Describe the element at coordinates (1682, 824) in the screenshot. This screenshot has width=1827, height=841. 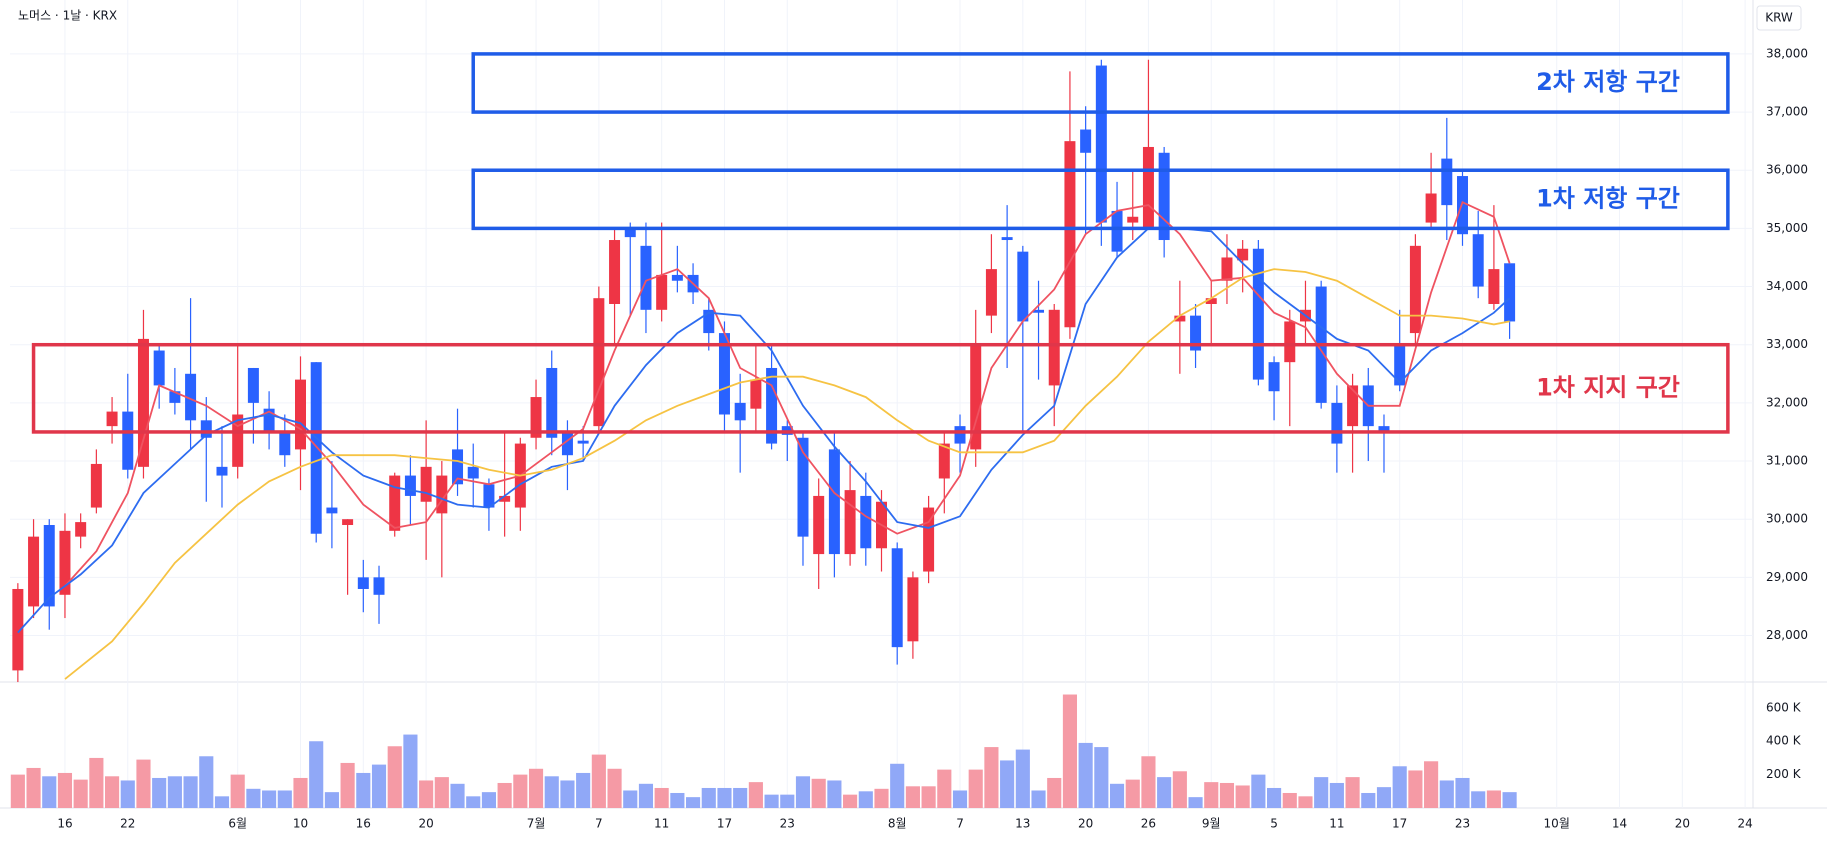
I see `x-tick-label: 20` at that location.